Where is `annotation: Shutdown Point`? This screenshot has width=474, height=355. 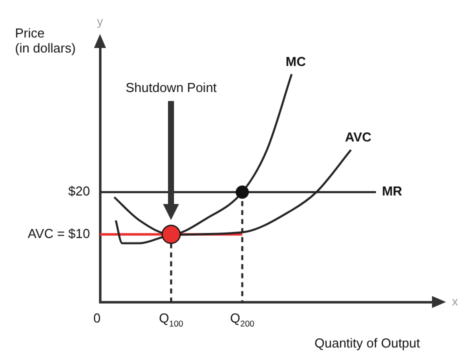
annotation: Shutdown Point is located at coordinates (172, 87).